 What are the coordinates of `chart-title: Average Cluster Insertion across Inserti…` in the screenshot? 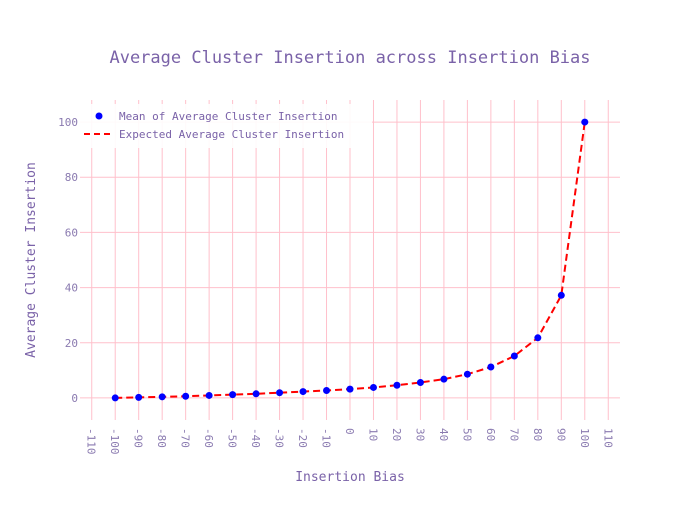 It's located at (349, 58).